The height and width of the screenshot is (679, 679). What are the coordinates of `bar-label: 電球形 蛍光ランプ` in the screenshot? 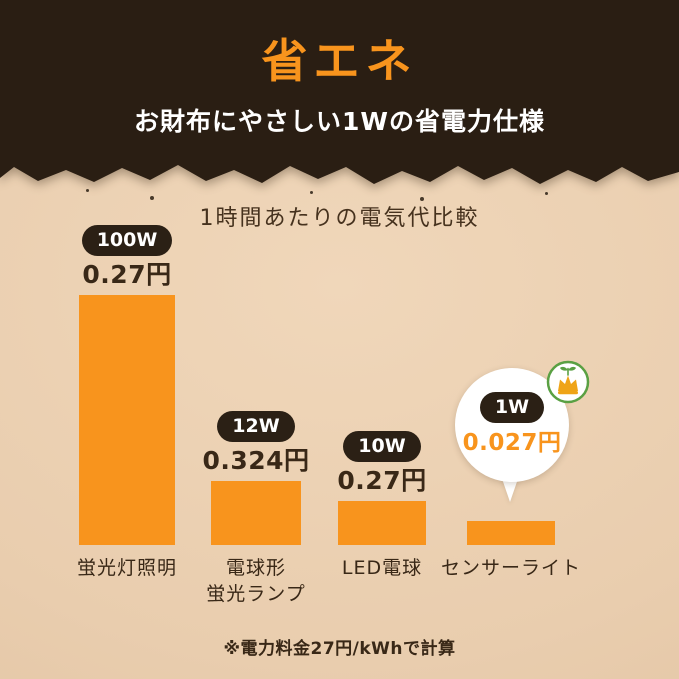 It's located at (256, 581).